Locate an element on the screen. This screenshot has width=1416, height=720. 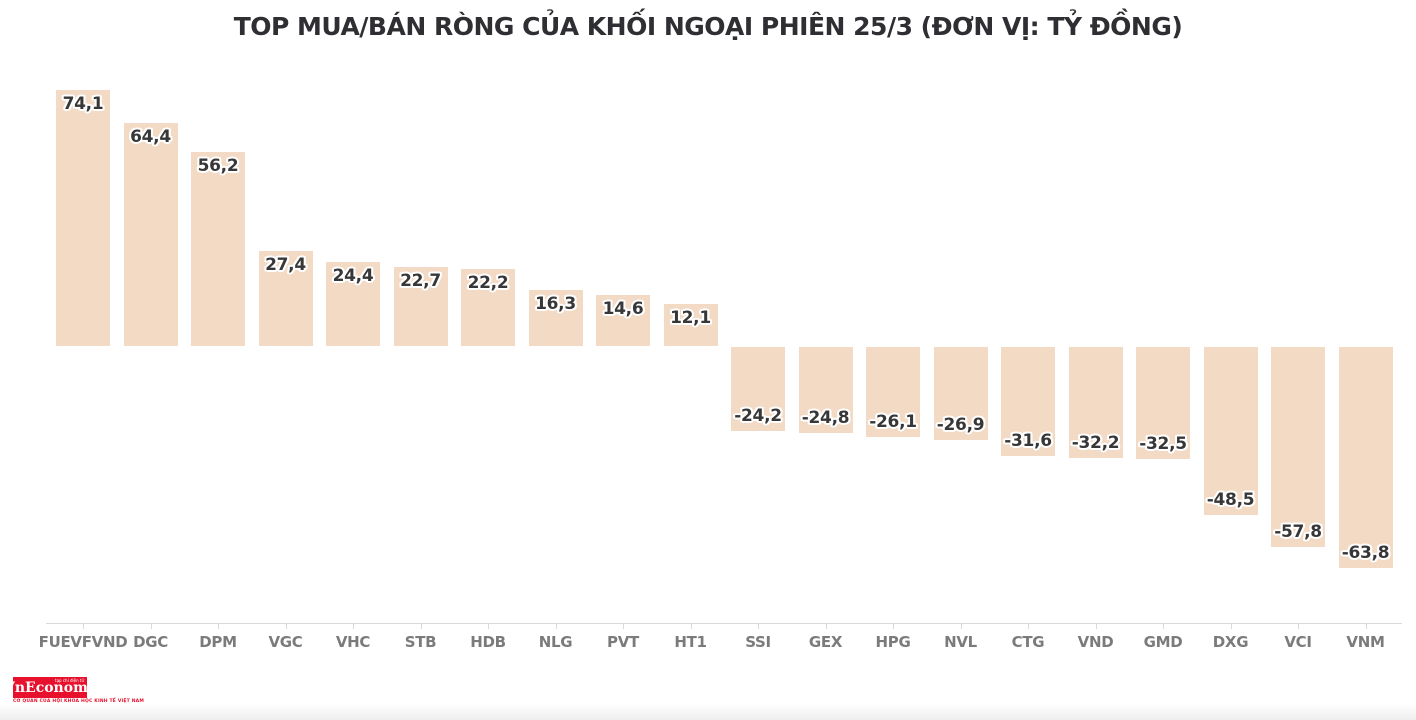
bar-value-label: 22,2 is located at coordinates (488, 283).